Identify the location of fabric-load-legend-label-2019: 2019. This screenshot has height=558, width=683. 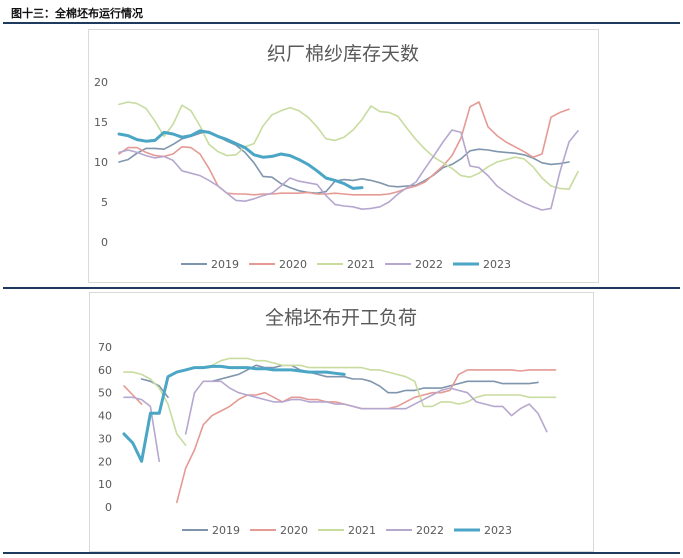
(226, 530).